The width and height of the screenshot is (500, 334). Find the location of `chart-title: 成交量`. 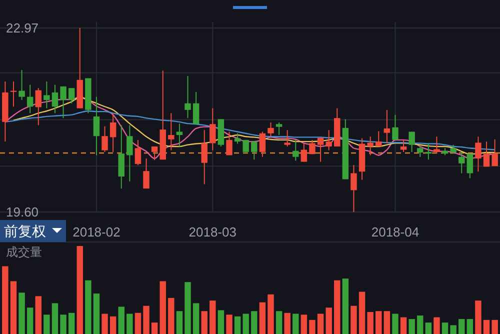

chart-title: 成交量 is located at coordinates (24, 252).